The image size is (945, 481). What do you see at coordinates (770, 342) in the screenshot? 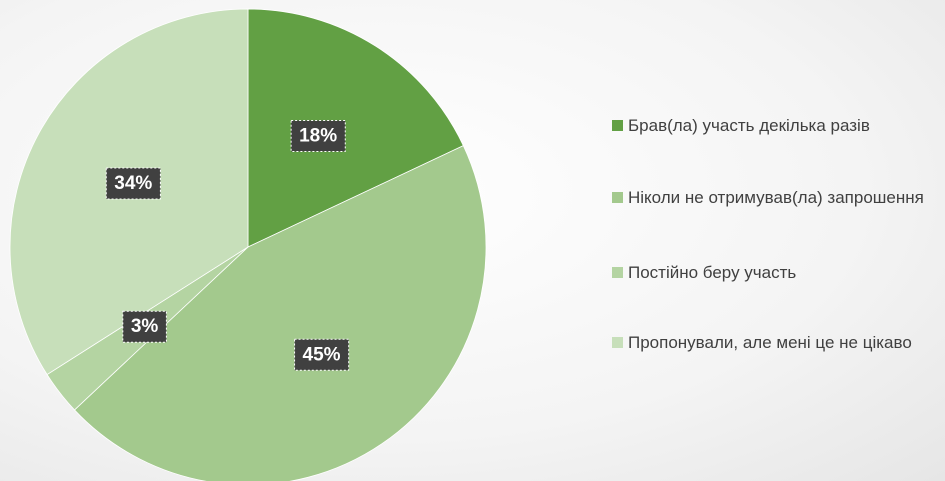
I see `legend-label: Пропонували, але мені це не цікаво` at bounding box center [770, 342].